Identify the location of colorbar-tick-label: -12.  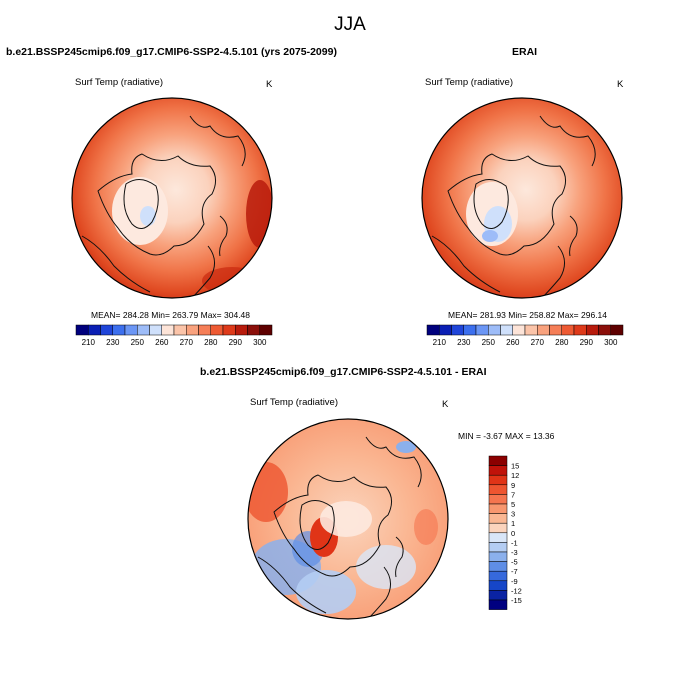
(516, 590).